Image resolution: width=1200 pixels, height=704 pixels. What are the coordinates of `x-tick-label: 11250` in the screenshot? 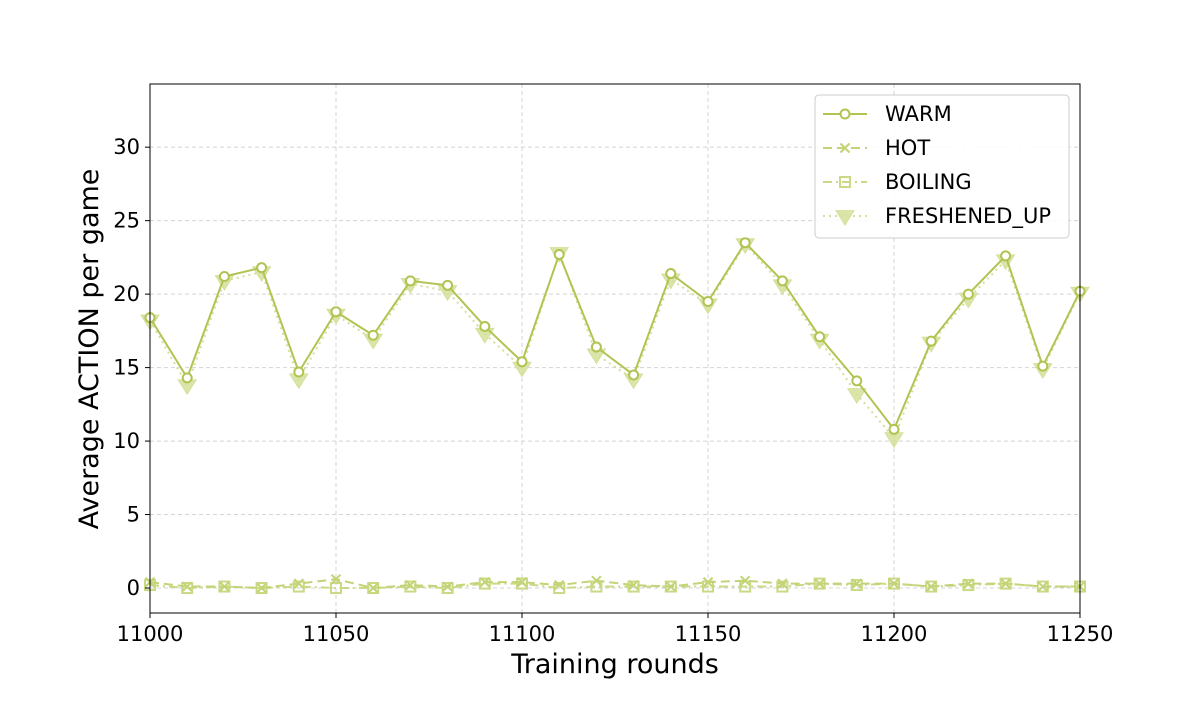 It's located at (1080, 634).